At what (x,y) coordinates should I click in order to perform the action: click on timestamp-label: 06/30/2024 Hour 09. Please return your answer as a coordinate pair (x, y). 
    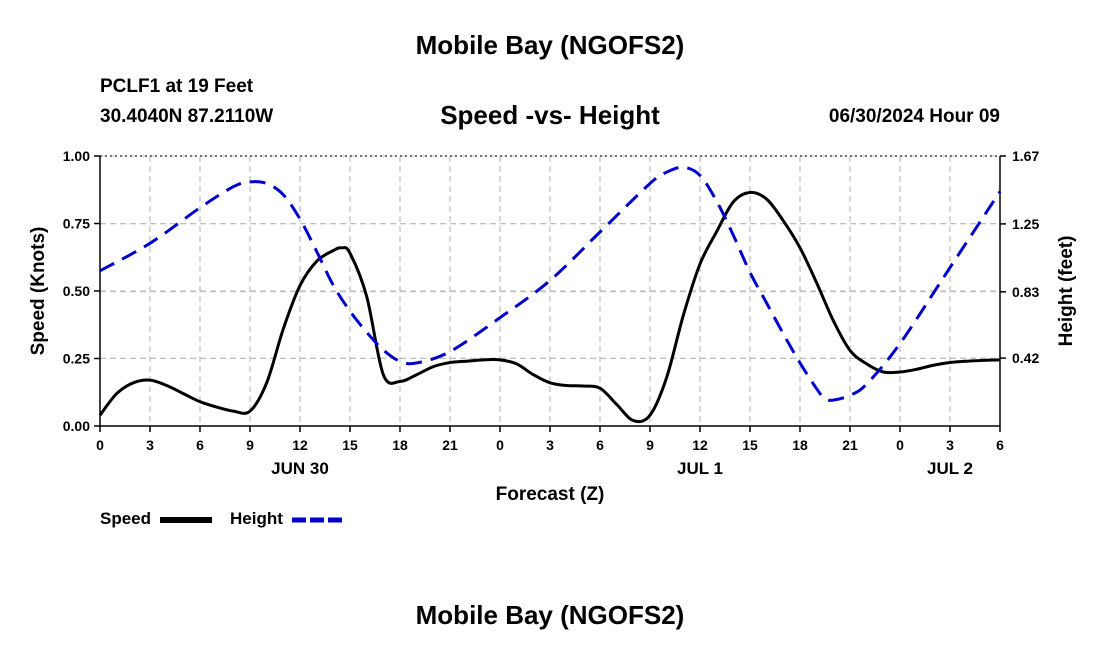
    Looking at the image, I should click on (914, 116).